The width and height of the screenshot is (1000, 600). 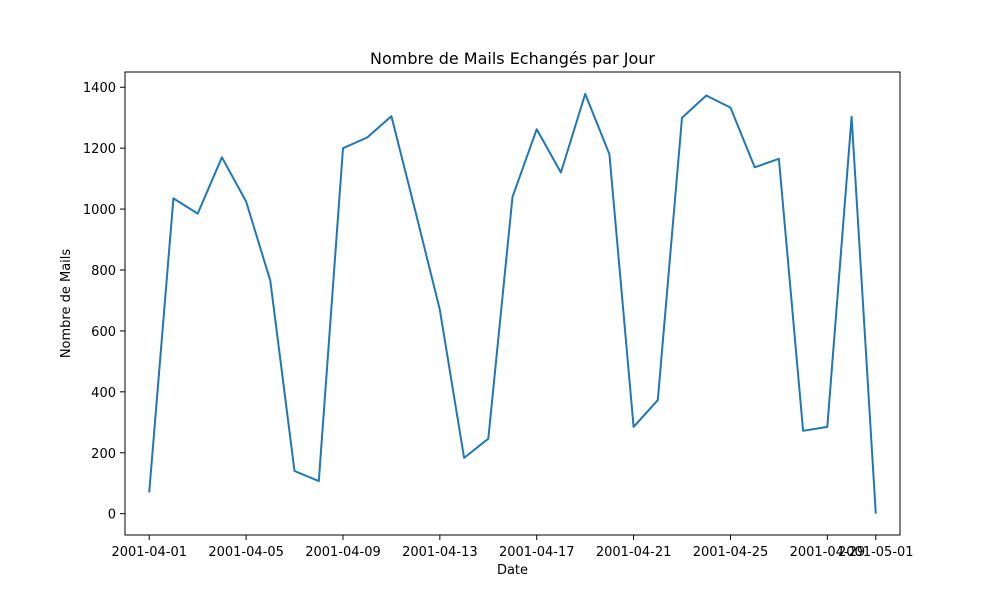 What do you see at coordinates (104, 302) in the screenshot?
I see `y-axis: 0 200 400 600 800 1000 1200 1400` at bounding box center [104, 302].